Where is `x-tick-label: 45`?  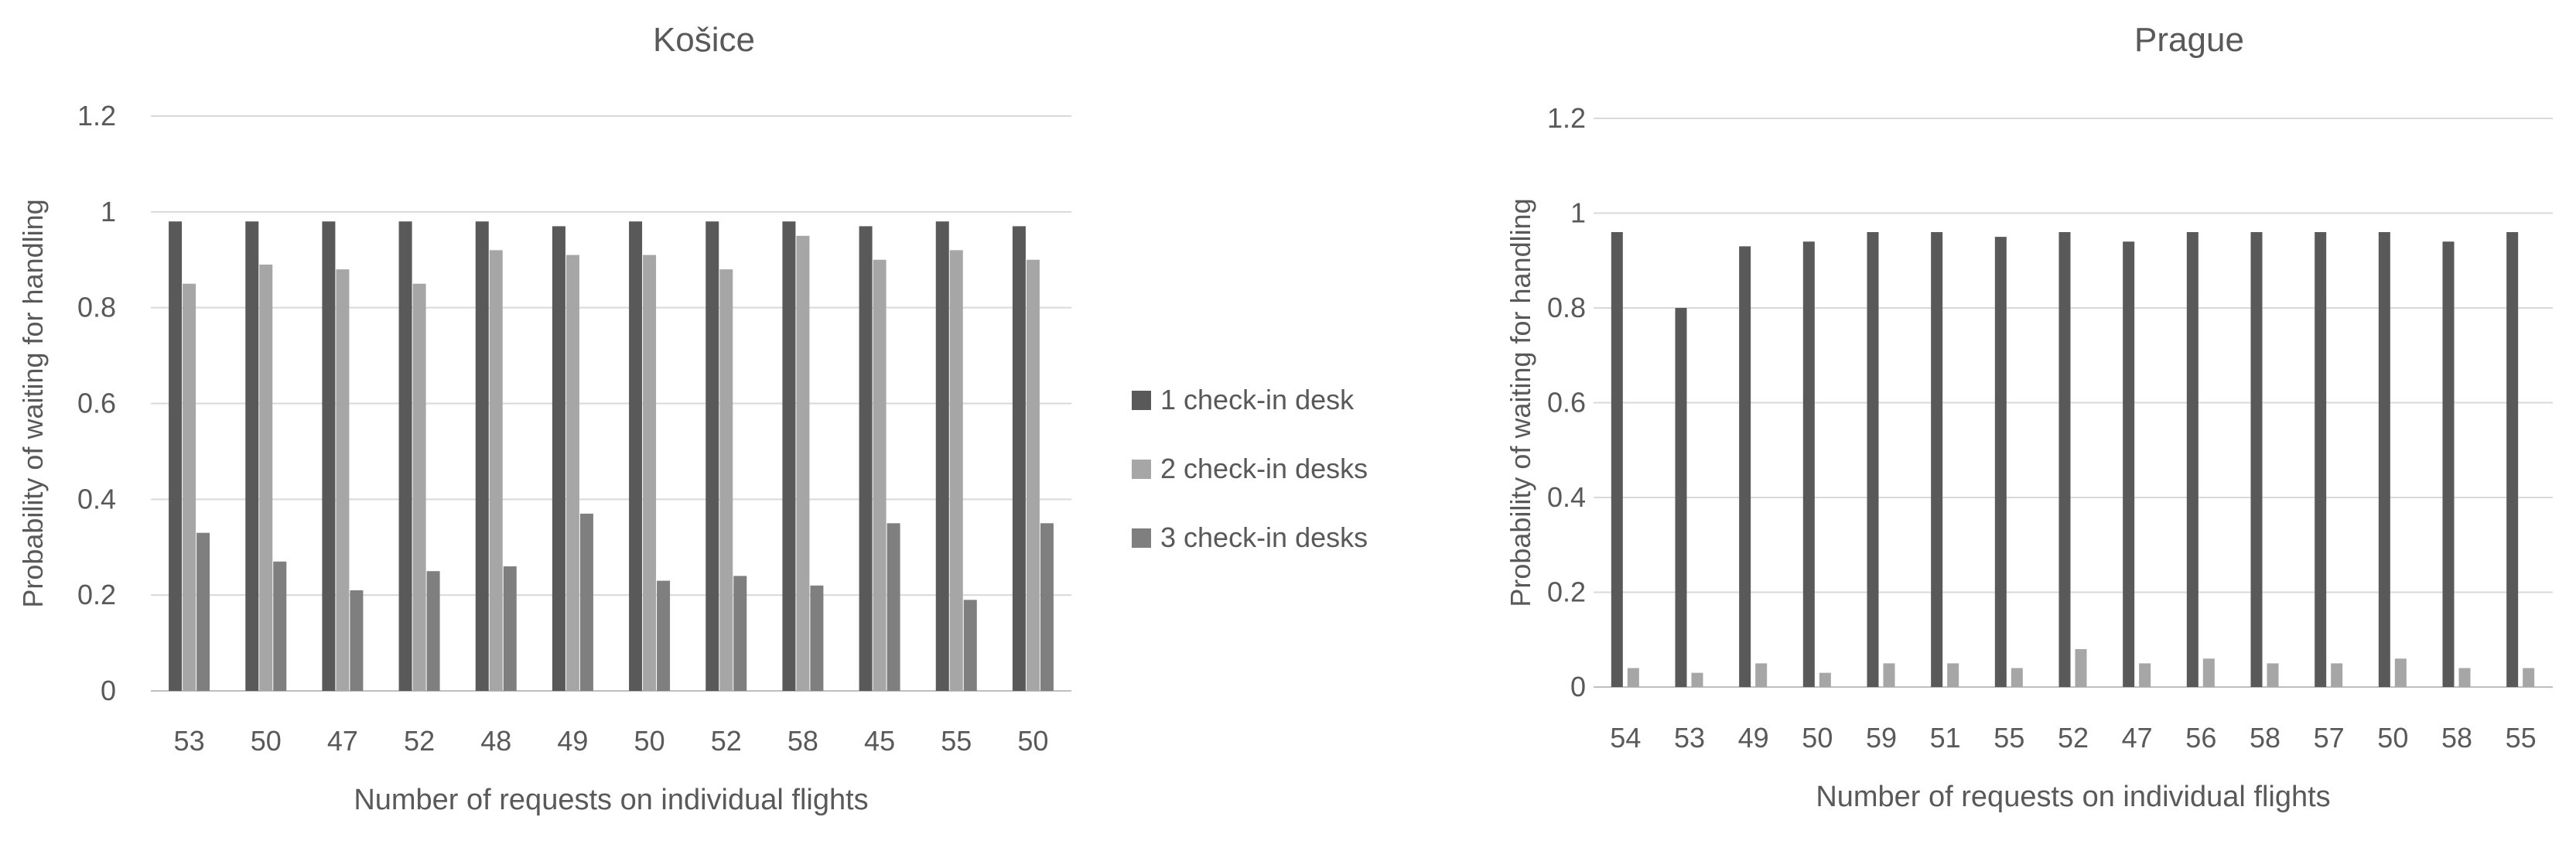 x-tick-label: 45 is located at coordinates (879, 741).